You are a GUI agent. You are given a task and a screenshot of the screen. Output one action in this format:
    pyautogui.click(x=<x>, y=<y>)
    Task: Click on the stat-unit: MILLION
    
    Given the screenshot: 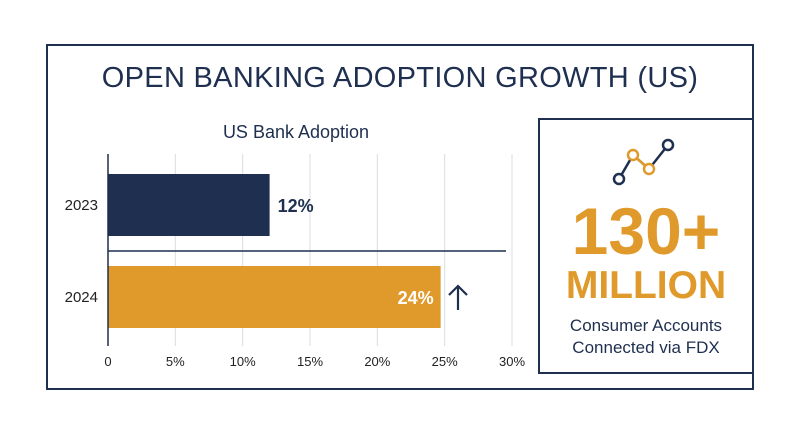 What is the action you would take?
    pyautogui.click(x=646, y=285)
    